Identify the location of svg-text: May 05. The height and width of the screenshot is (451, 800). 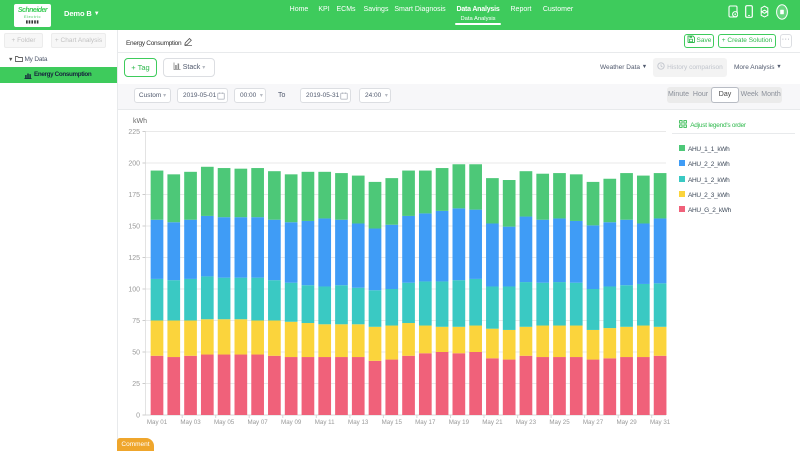
(224, 422).